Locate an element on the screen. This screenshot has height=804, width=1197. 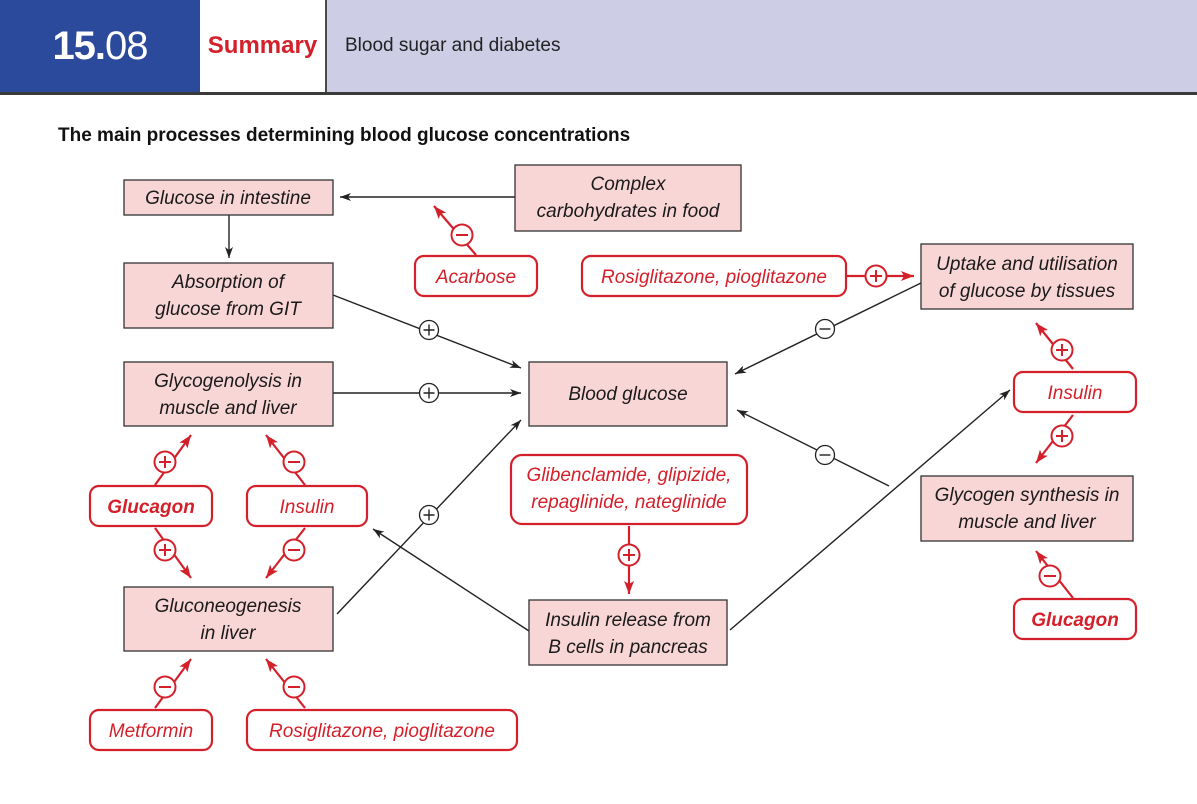
drug-insulin-left-label: Insulin is located at coordinates (307, 507).